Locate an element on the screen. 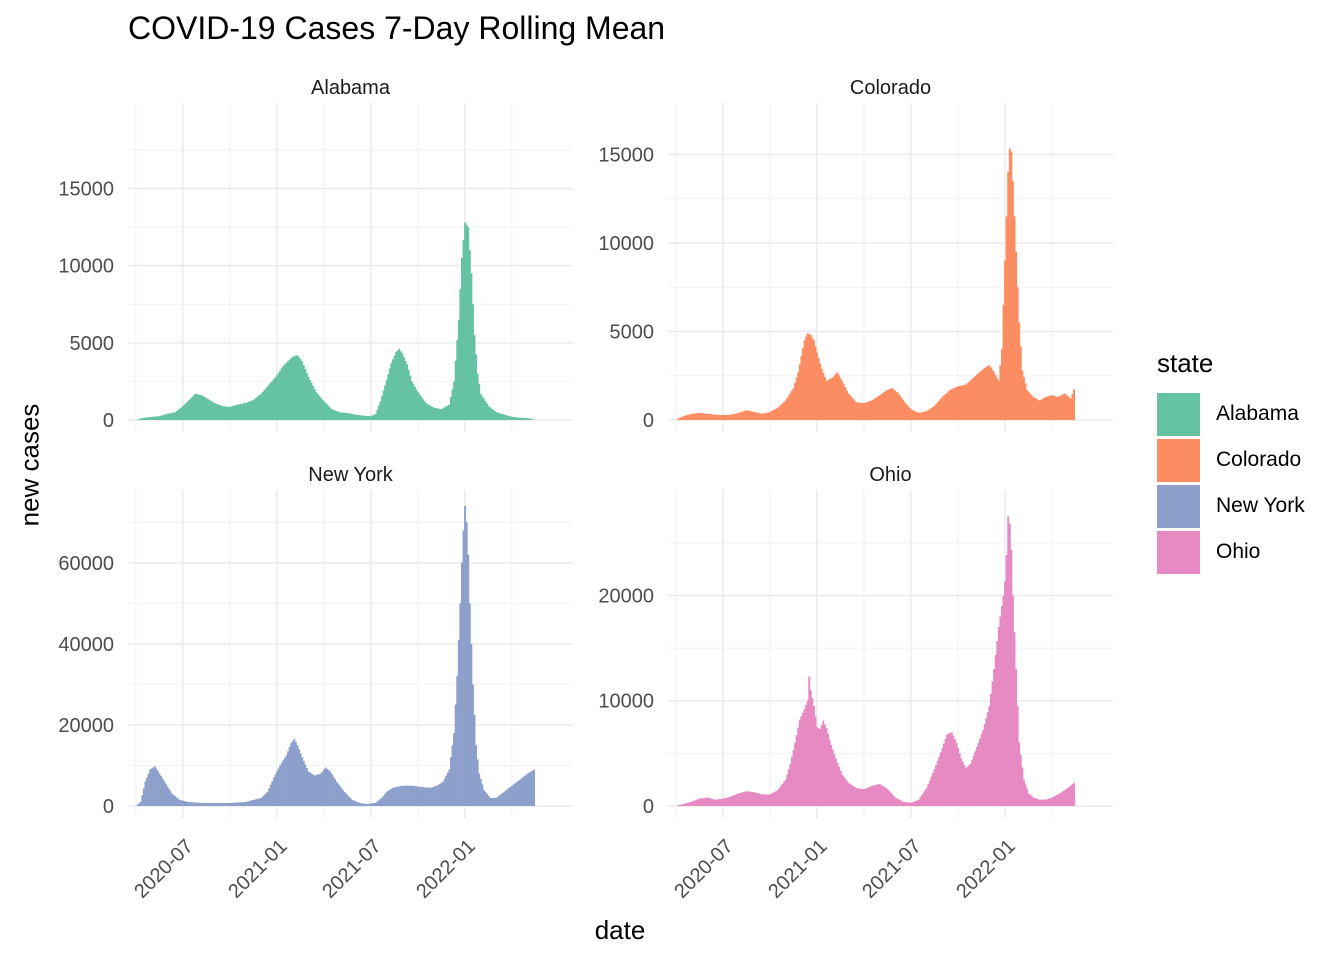  panel-alabama: 0 5000 10000 15000 Alabama is located at coordinates (315, 254).